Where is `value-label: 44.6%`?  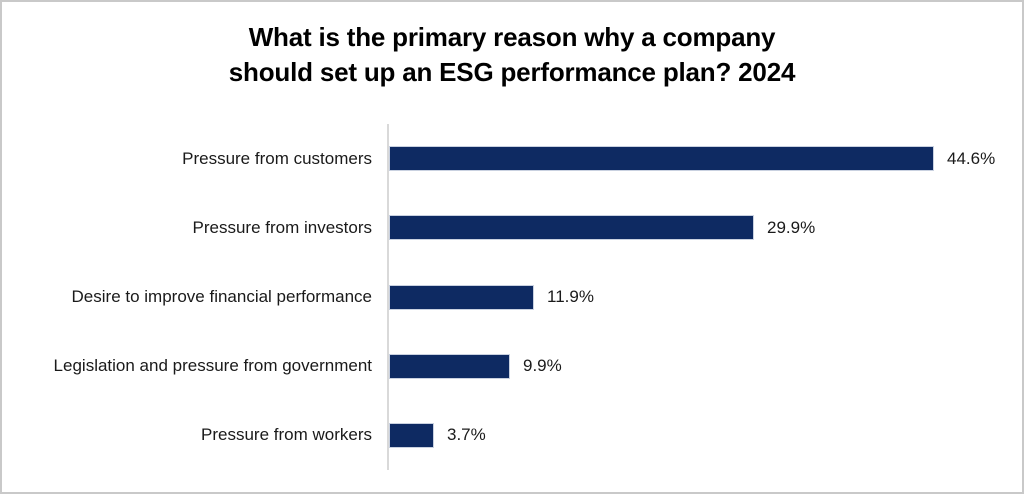 value-label: 44.6% is located at coordinates (971, 158).